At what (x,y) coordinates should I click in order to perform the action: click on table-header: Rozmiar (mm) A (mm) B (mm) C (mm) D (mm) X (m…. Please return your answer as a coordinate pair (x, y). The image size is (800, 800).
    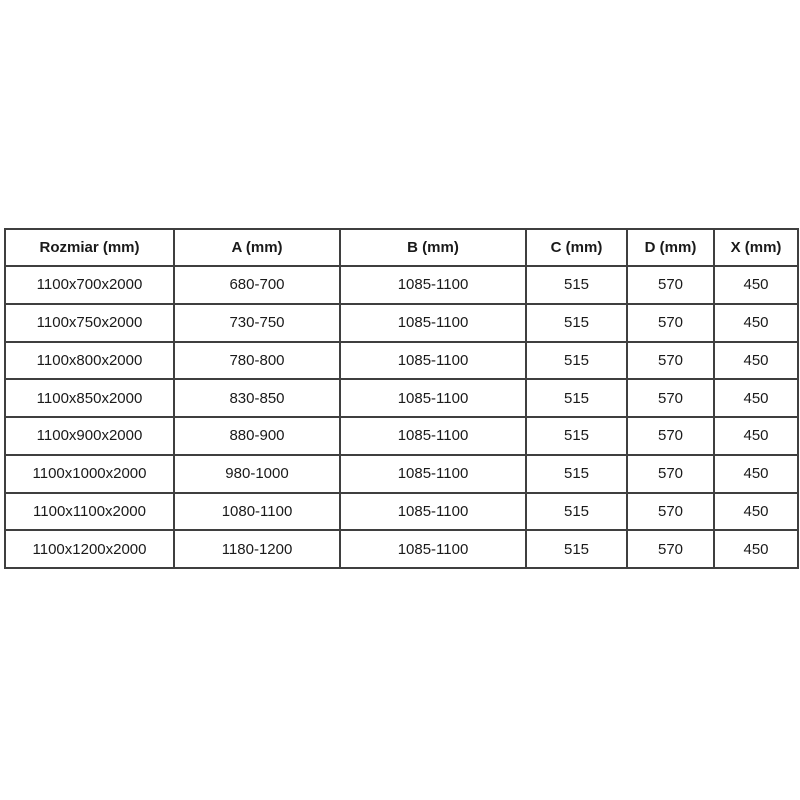
    Looking at the image, I should click on (401, 247).